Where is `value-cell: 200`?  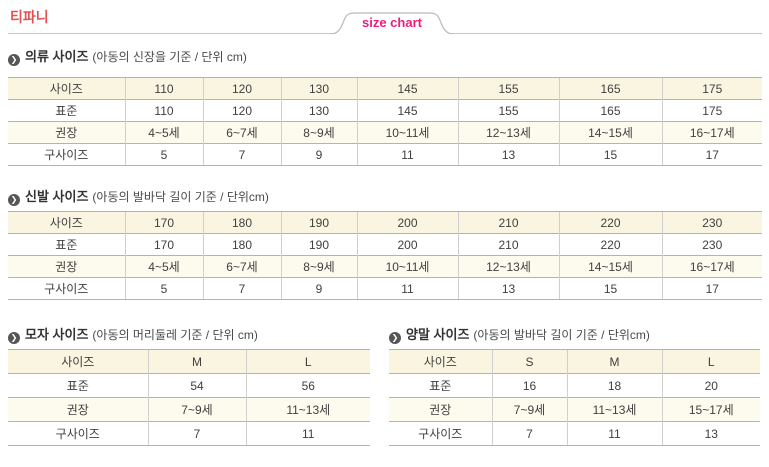 value-cell: 200 is located at coordinates (407, 244).